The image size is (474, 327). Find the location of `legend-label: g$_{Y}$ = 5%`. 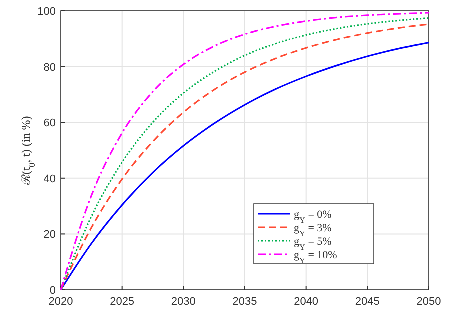

legend-label: g$_{Y}$ = 5% is located at coordinates (313, 244).